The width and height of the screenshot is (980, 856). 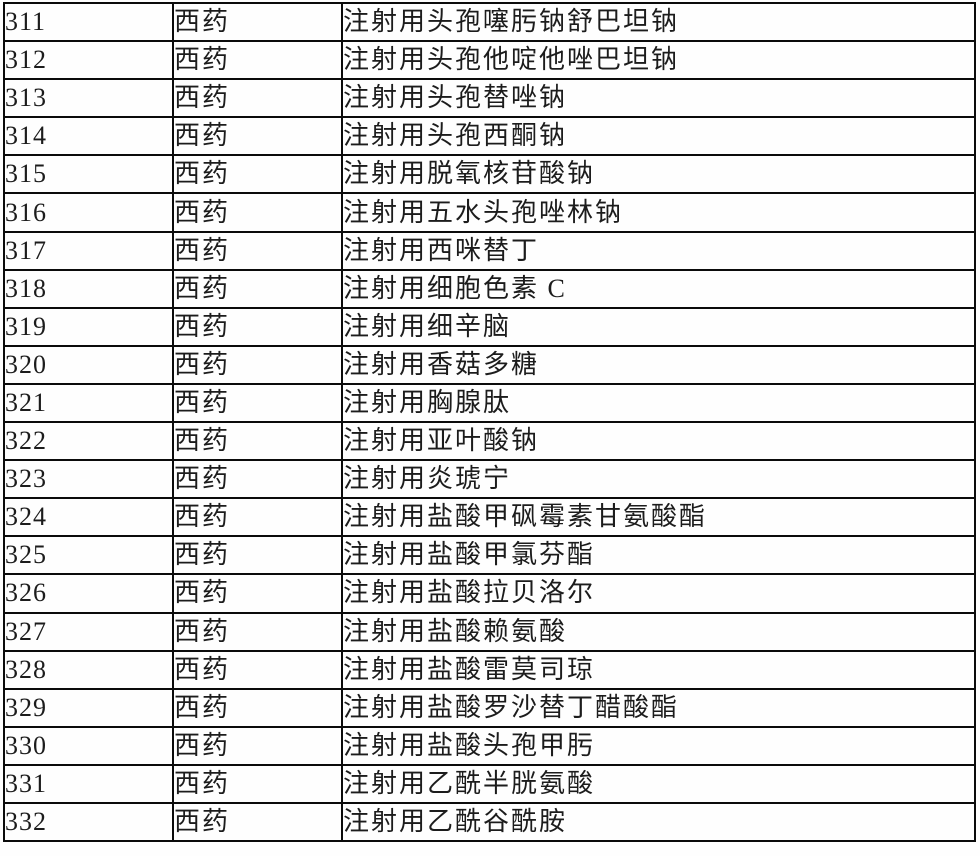 I want to click on table-row: 320 西药 注射用香菇多糖, so click(x=489, y=364).